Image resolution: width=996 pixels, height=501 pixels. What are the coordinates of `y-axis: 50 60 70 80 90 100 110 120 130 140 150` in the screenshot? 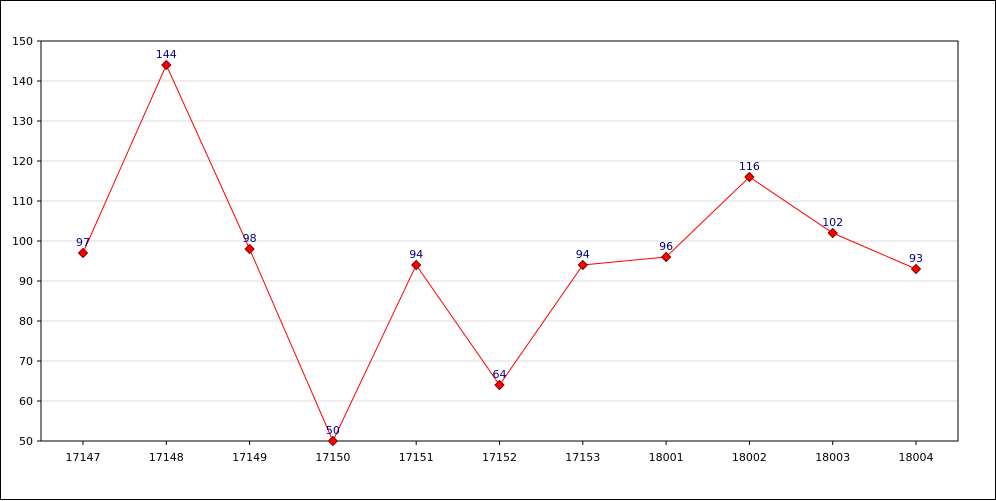 It's located at (26, 241).